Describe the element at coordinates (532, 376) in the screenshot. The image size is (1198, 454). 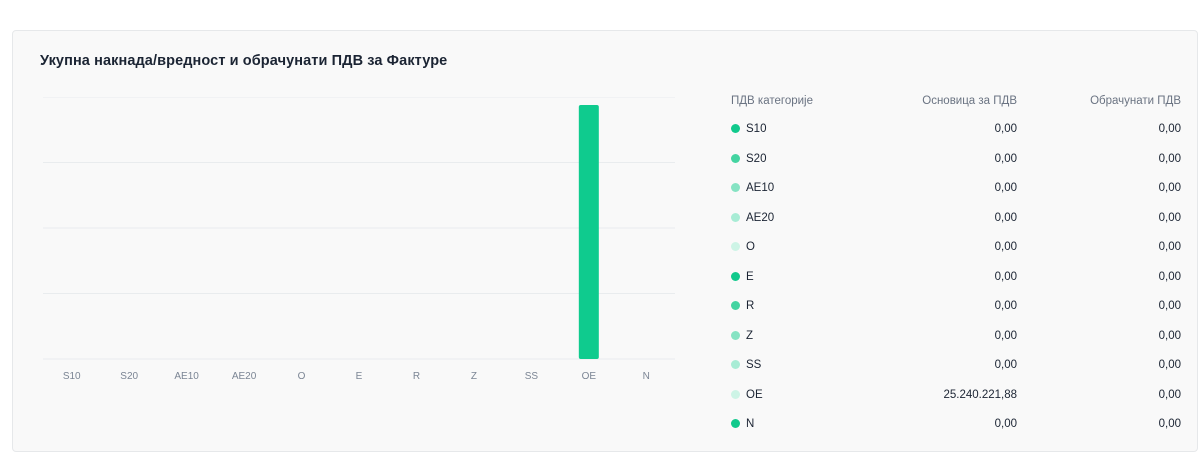
I see `x-tick-label: SS` at that location.